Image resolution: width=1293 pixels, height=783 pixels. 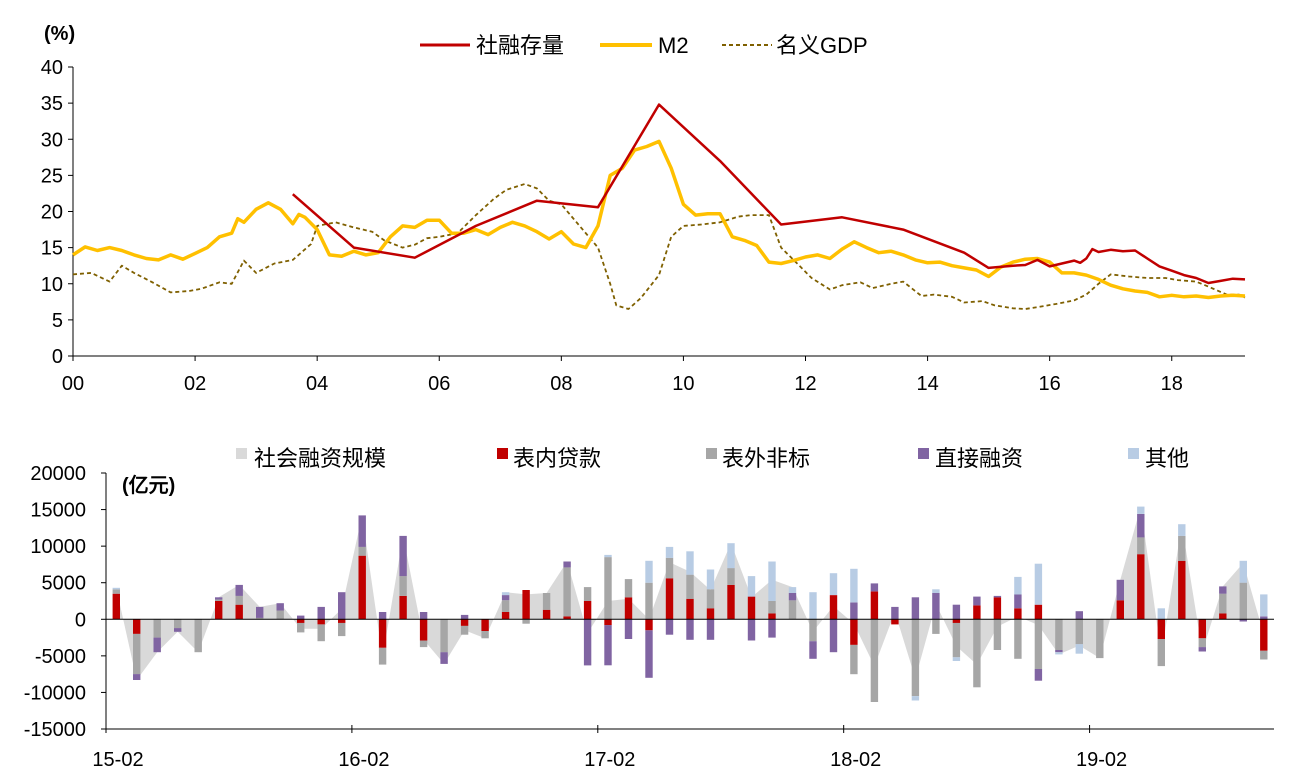 What do you see at coordinates (609, 760) in the screenshot?
I see `bottom-x-tick-label: 17-02` at bounding box center [609, 760].